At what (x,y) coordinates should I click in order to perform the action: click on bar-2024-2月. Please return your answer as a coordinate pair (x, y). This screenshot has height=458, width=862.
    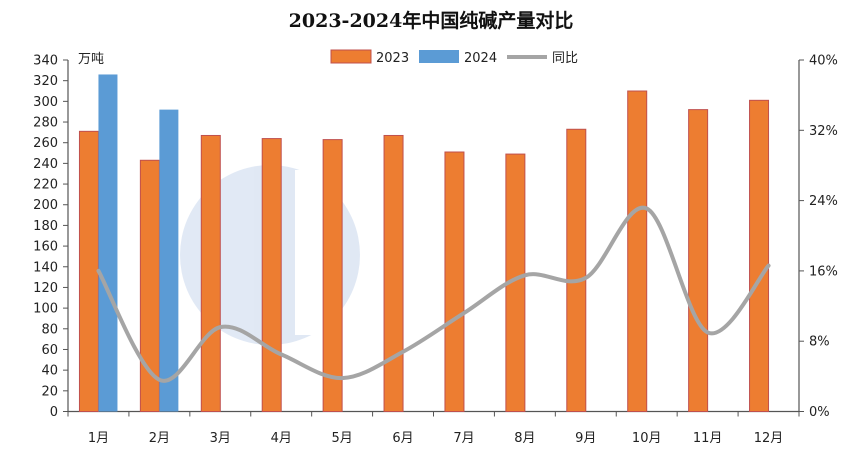
    Looking at the image, I should click on (168, 261).